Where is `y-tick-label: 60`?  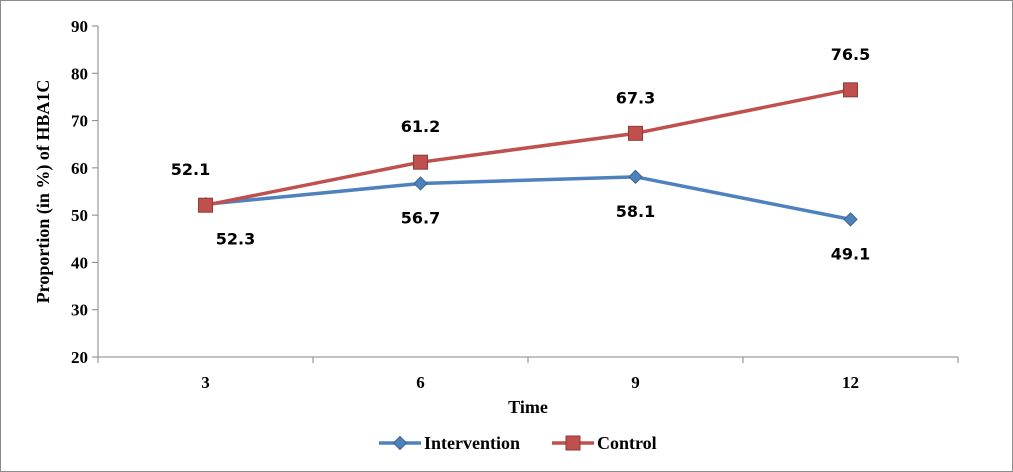 y-tick-label: 60 is located at coordinates (79, 168).